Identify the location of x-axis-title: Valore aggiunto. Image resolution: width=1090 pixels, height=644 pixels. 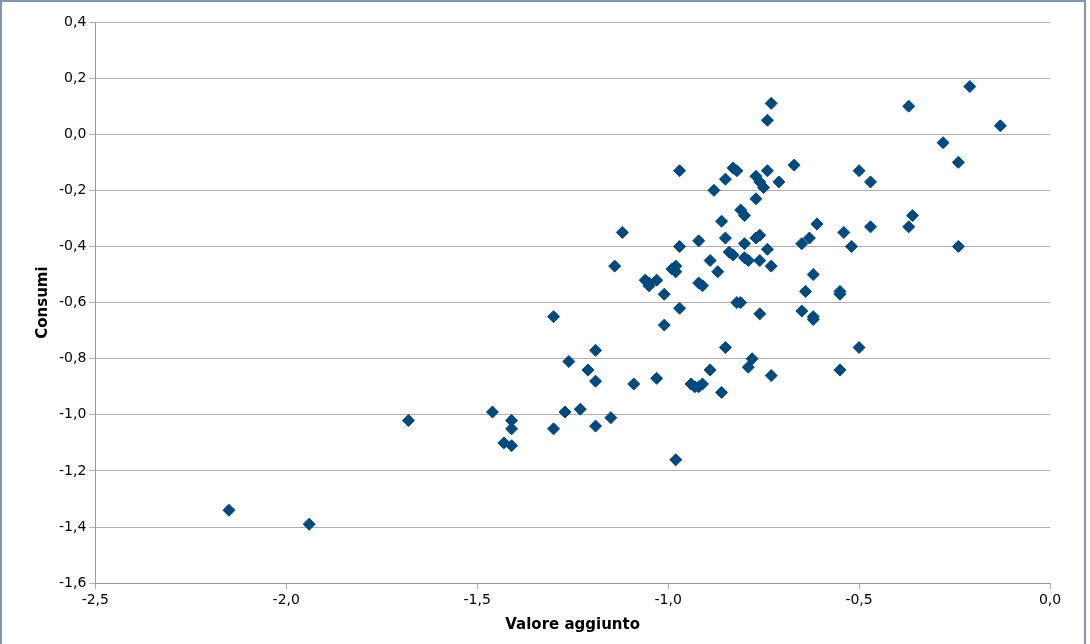
(573, 623).